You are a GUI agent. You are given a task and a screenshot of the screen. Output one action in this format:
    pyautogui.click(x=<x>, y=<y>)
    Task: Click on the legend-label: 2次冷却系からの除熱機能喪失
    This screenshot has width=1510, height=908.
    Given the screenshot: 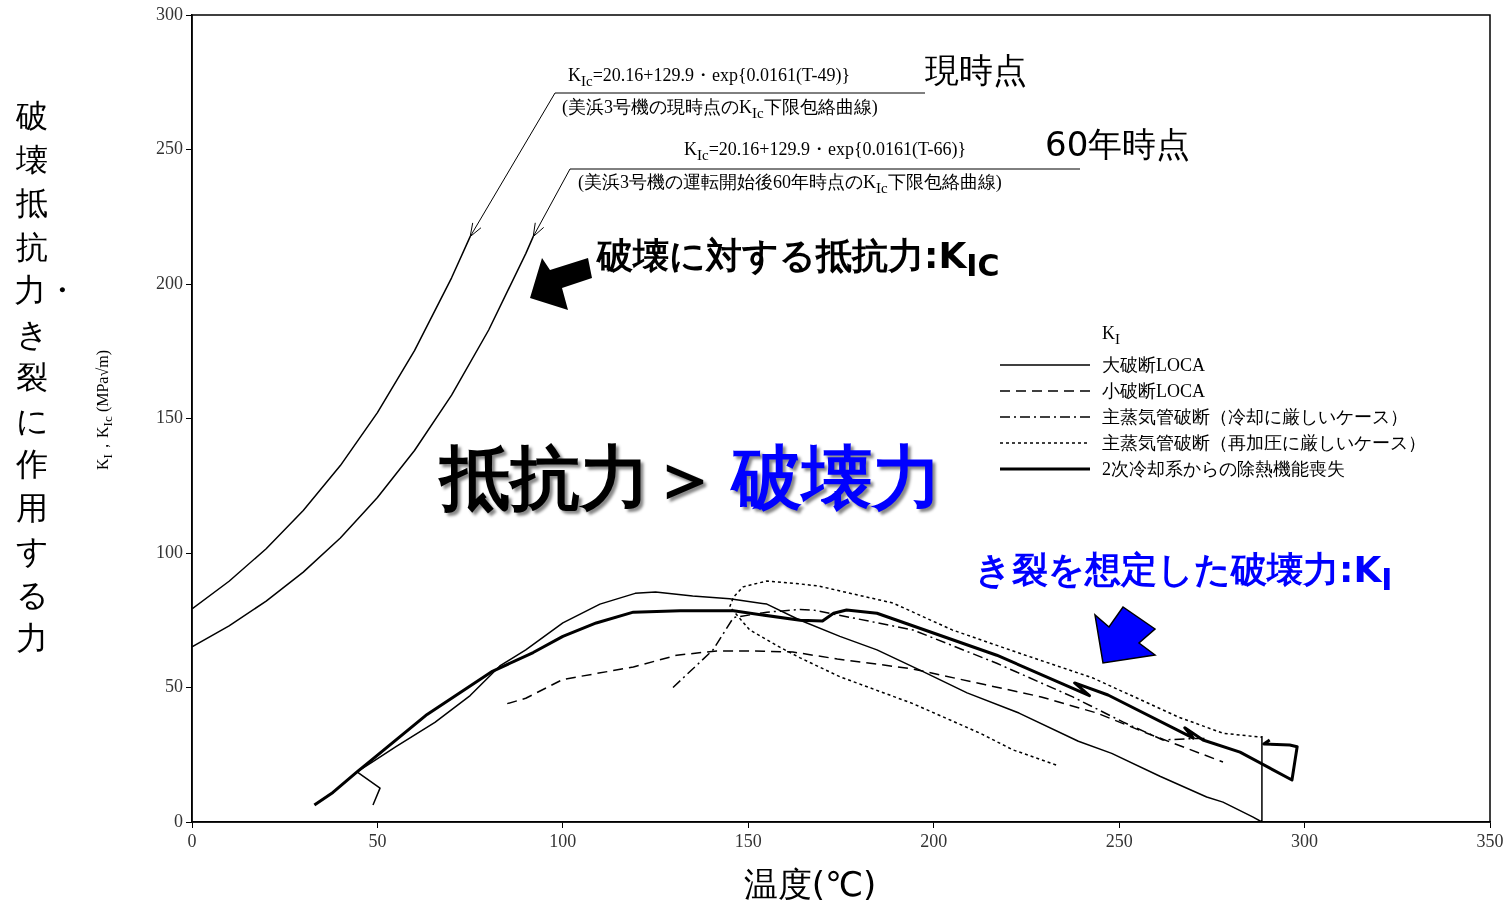 What is the action you would take?
    pyautogui.click(x=1223, y=469)
    